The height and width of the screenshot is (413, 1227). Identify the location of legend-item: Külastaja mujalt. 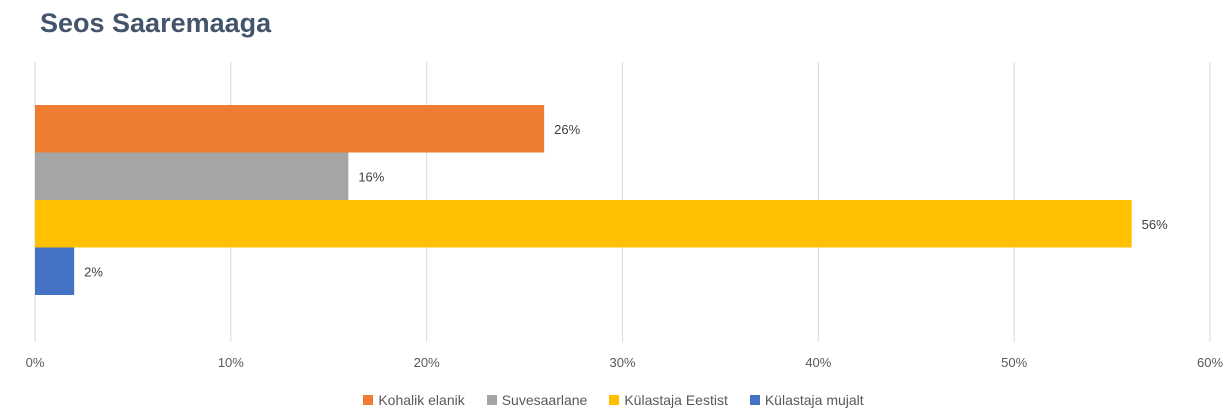
(806, 400).